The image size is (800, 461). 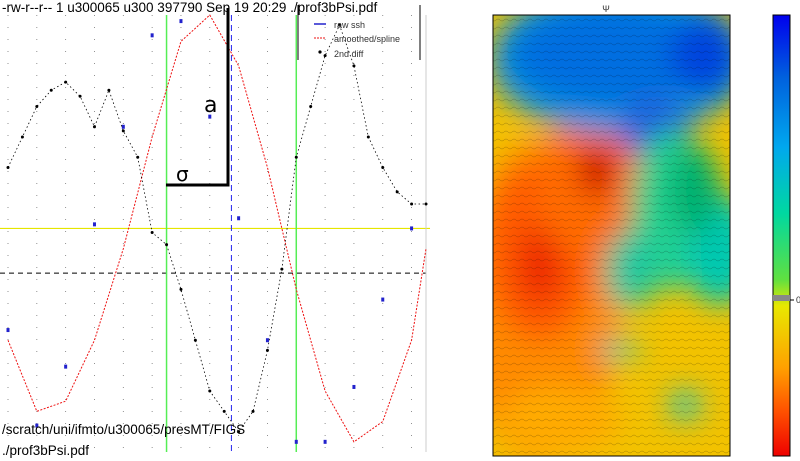 What do you see at coordinates (798, 300) in the screenshot?
I see `colorbar-zero-label: 0` at bounding box center [798, 300].